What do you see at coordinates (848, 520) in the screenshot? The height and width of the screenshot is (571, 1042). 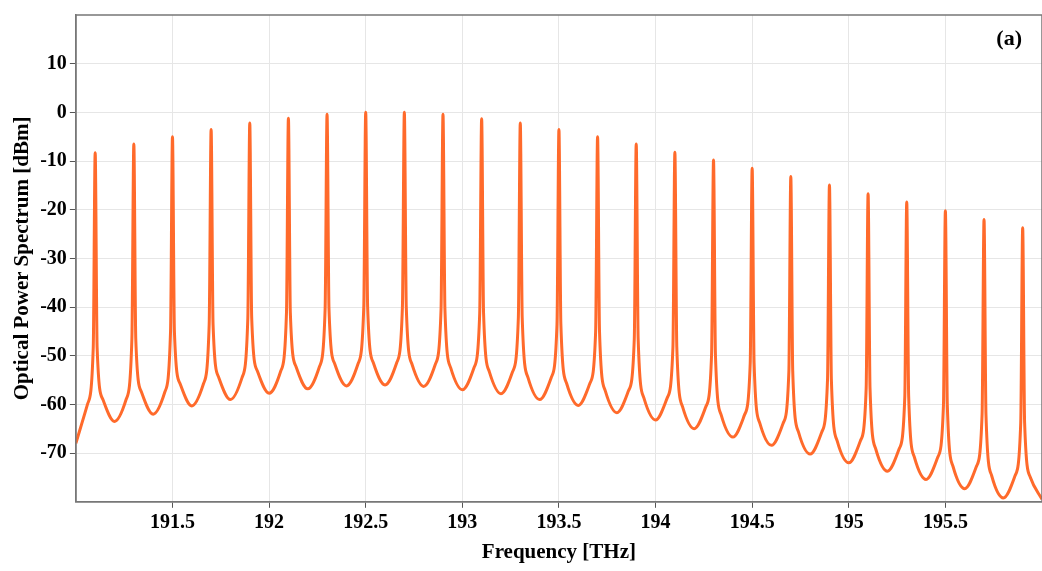 I see `x-tick-label: 195` at bounding box center [848, 520].